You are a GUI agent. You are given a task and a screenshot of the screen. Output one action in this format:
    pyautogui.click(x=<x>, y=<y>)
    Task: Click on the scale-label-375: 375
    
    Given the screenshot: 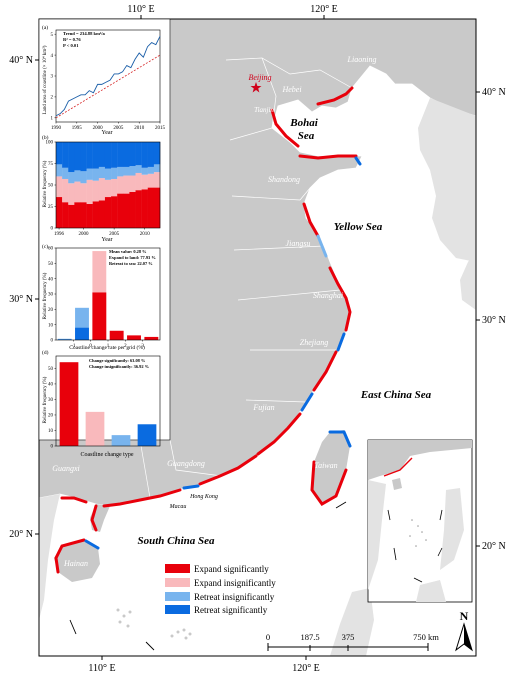 What is the action you would take?
    pyautogui.click(x=348, y=637)
    